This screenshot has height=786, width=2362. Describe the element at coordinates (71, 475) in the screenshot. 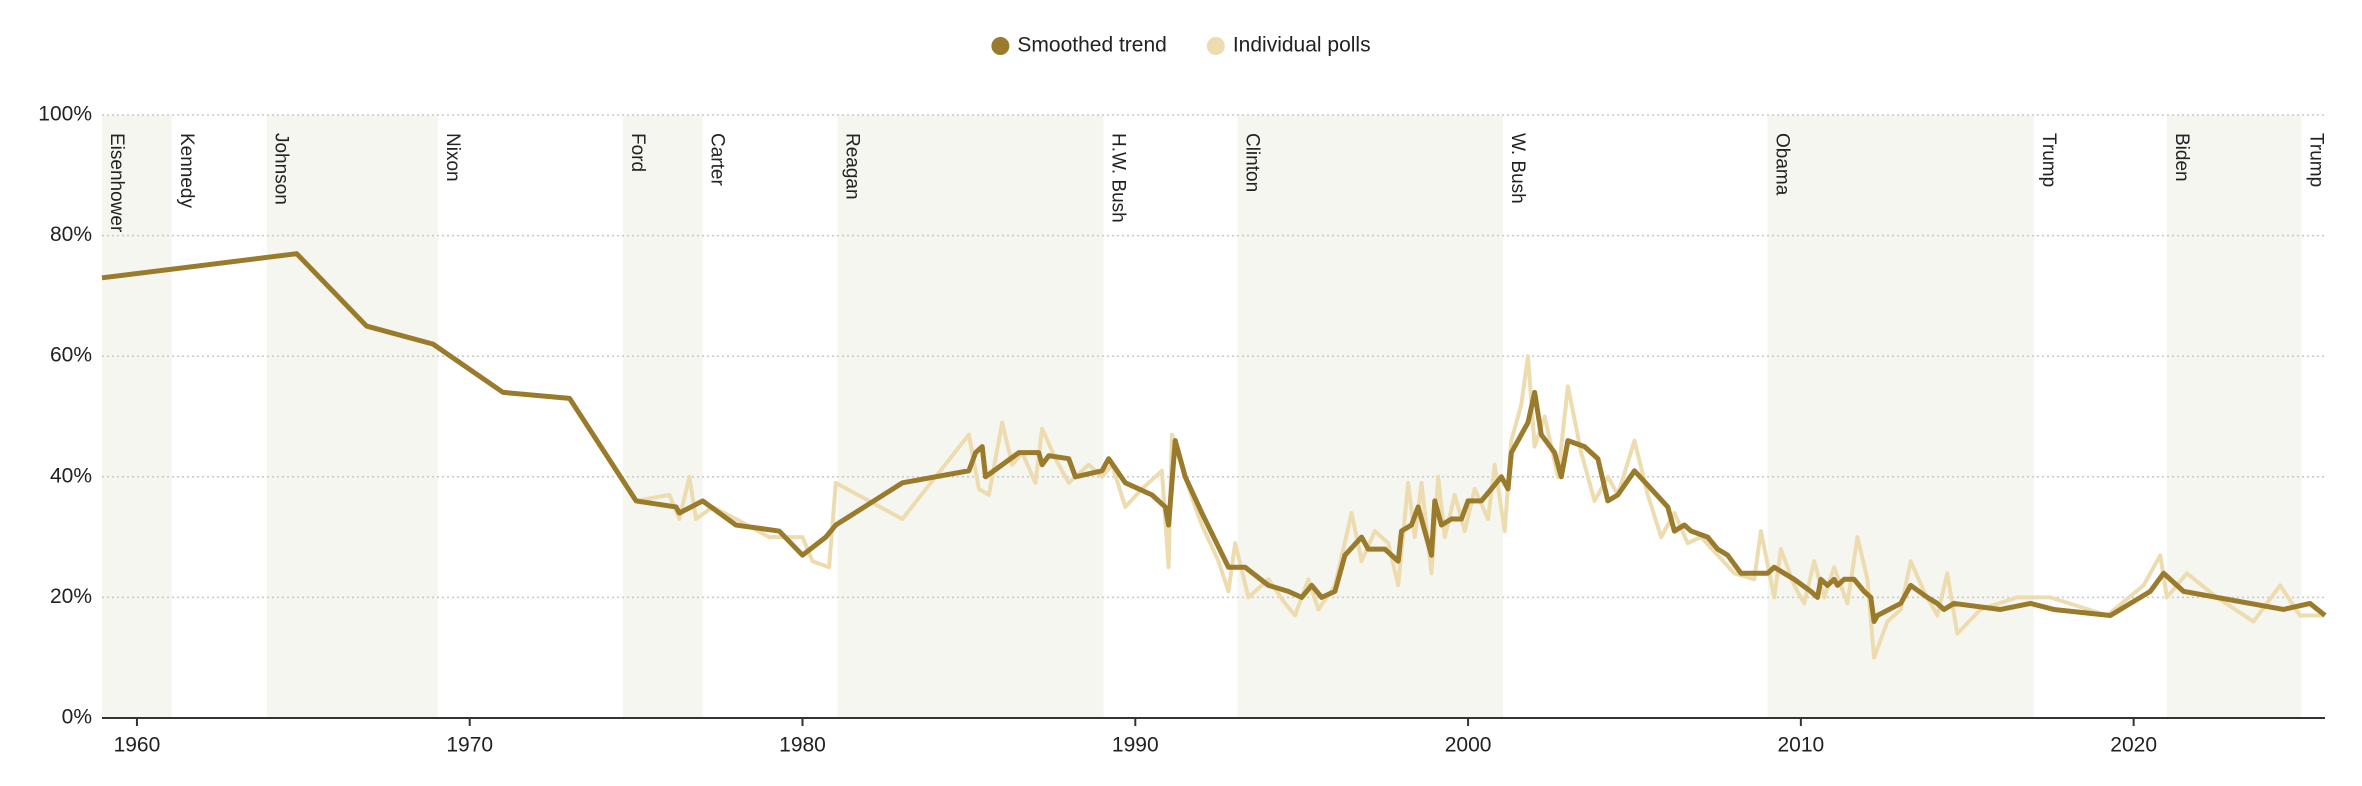

I see `y-tick-label: 40%` at that location.